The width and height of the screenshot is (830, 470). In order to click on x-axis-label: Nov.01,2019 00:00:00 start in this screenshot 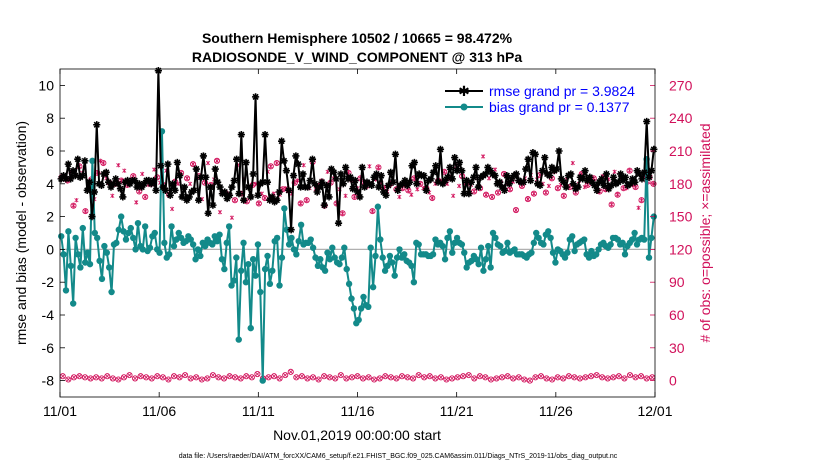, I will do `click(357, 435)`.